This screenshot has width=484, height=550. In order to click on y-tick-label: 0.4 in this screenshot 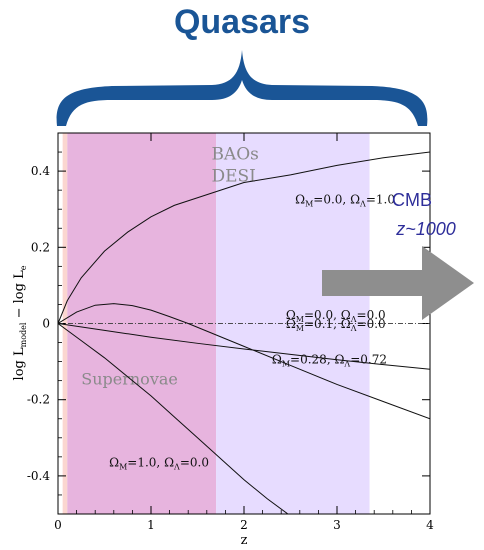, I will do `click(40, 171)`.